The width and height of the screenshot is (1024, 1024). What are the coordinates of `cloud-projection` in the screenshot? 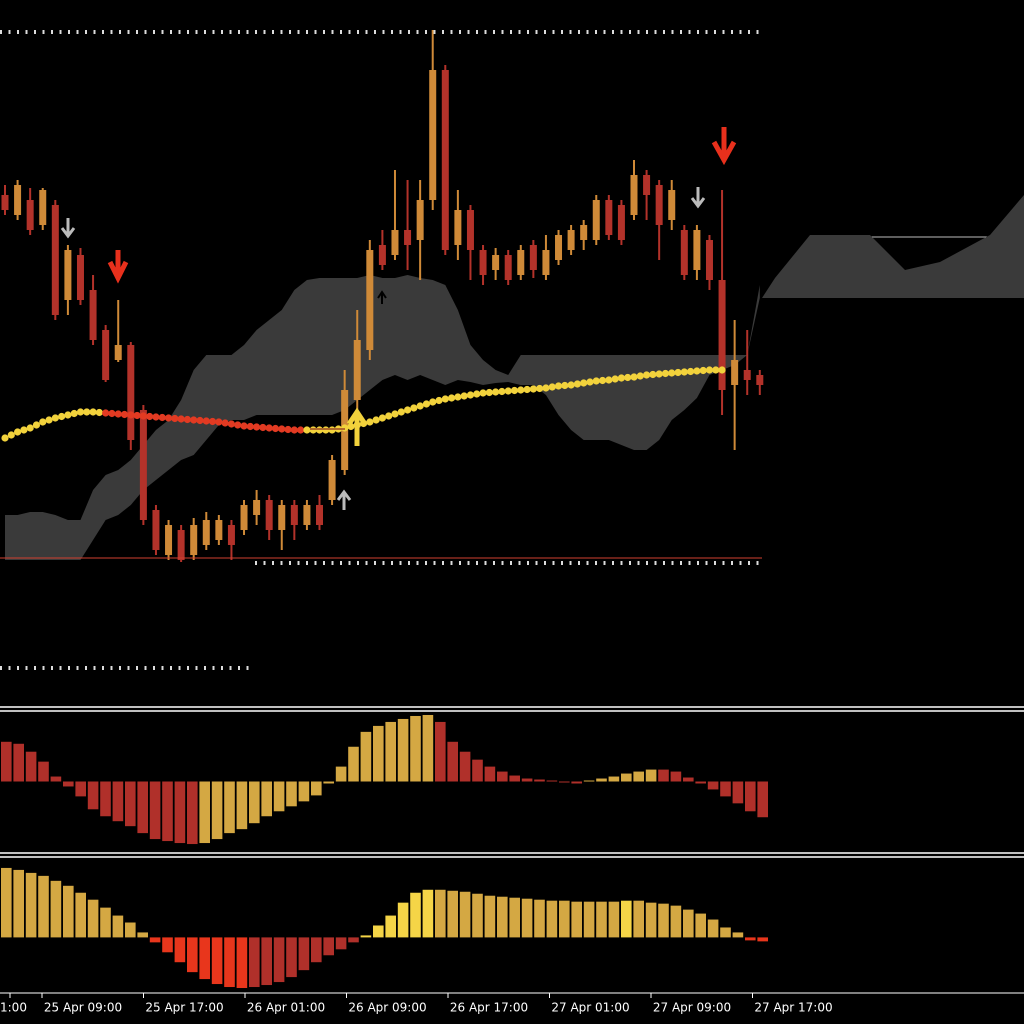 It's located at (893, 246).